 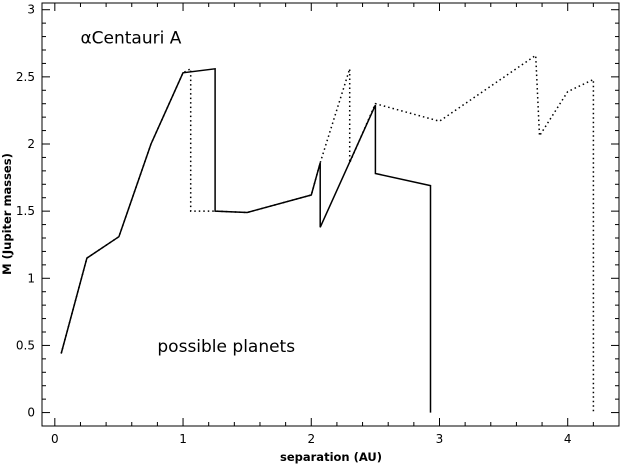 I want to click on y-tick-label: 3, so click(x=31, y=10).